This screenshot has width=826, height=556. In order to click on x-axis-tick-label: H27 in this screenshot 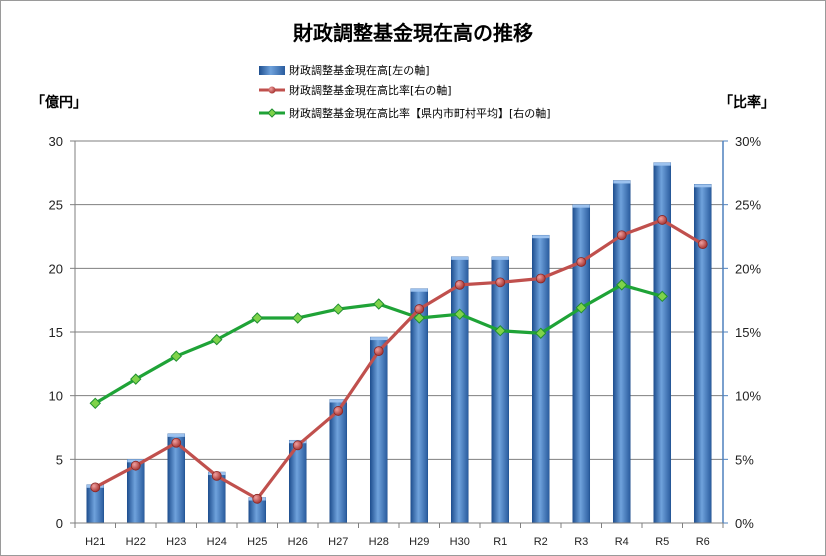, I will do `click(338, 542)`.